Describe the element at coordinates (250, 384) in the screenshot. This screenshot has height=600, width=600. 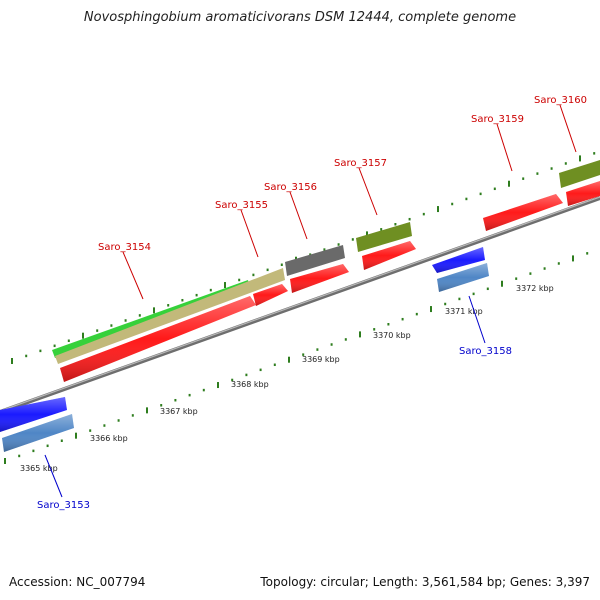
I see `scale-label-3368: 3368 kbp` at that location.